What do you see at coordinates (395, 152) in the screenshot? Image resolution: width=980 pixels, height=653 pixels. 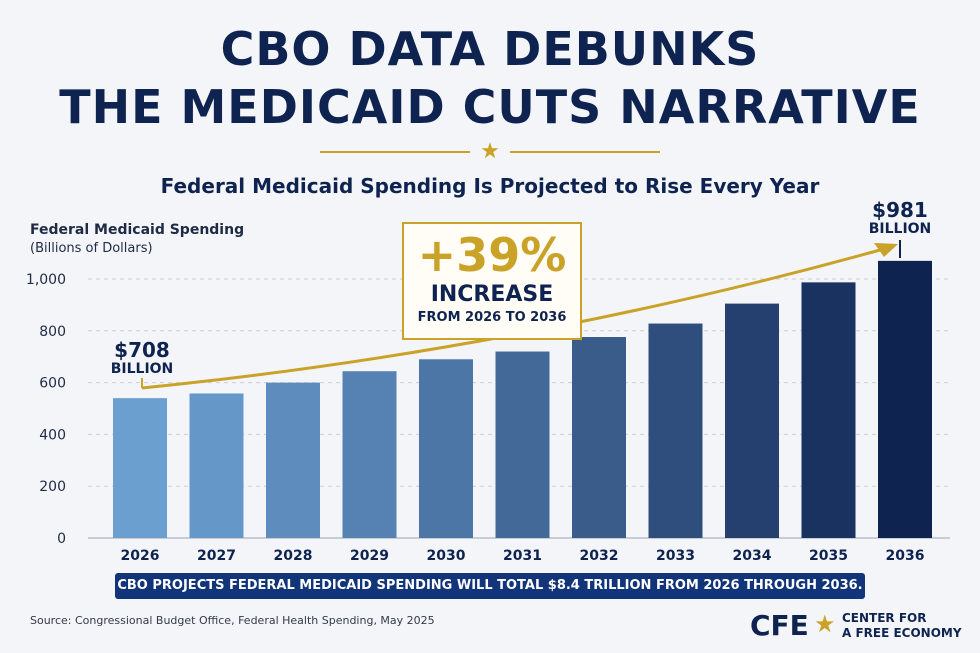 I see `divider-left` at bounding box center [395, 152].